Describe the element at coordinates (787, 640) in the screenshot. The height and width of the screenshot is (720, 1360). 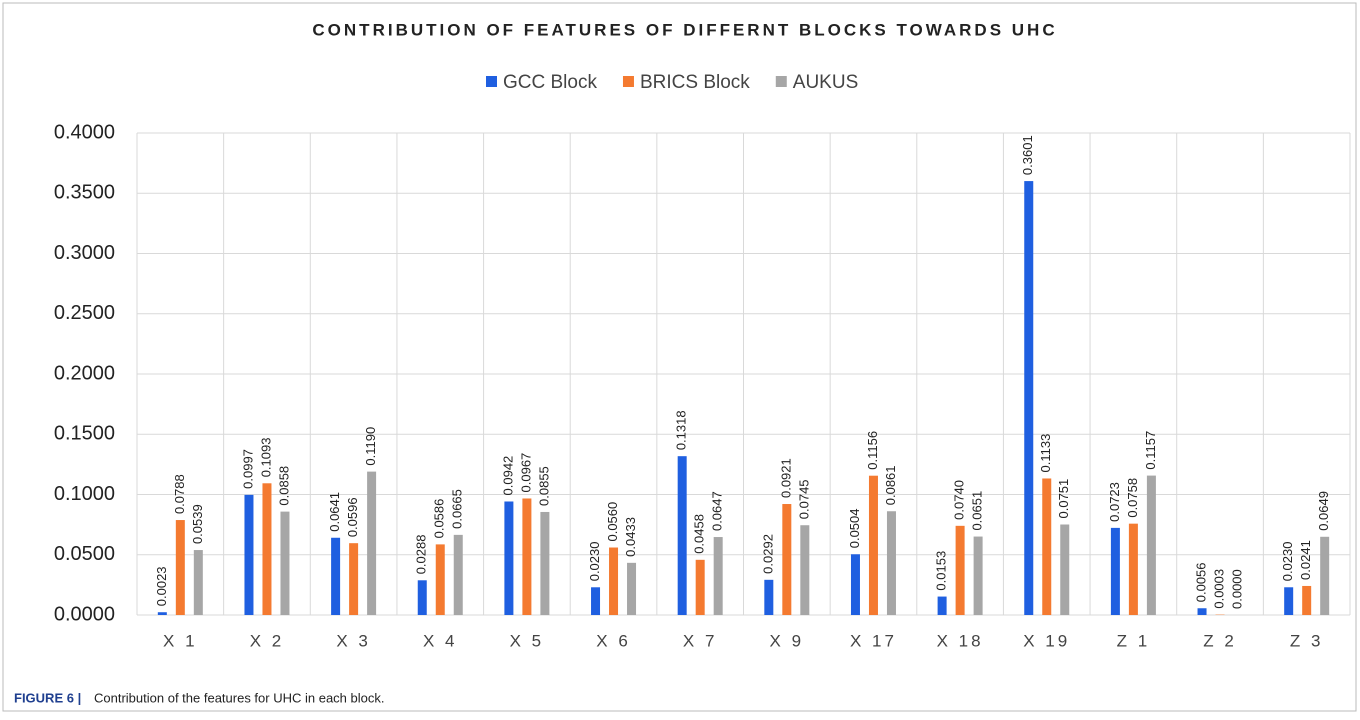
I see `x-tick-label: X 9` at that location.